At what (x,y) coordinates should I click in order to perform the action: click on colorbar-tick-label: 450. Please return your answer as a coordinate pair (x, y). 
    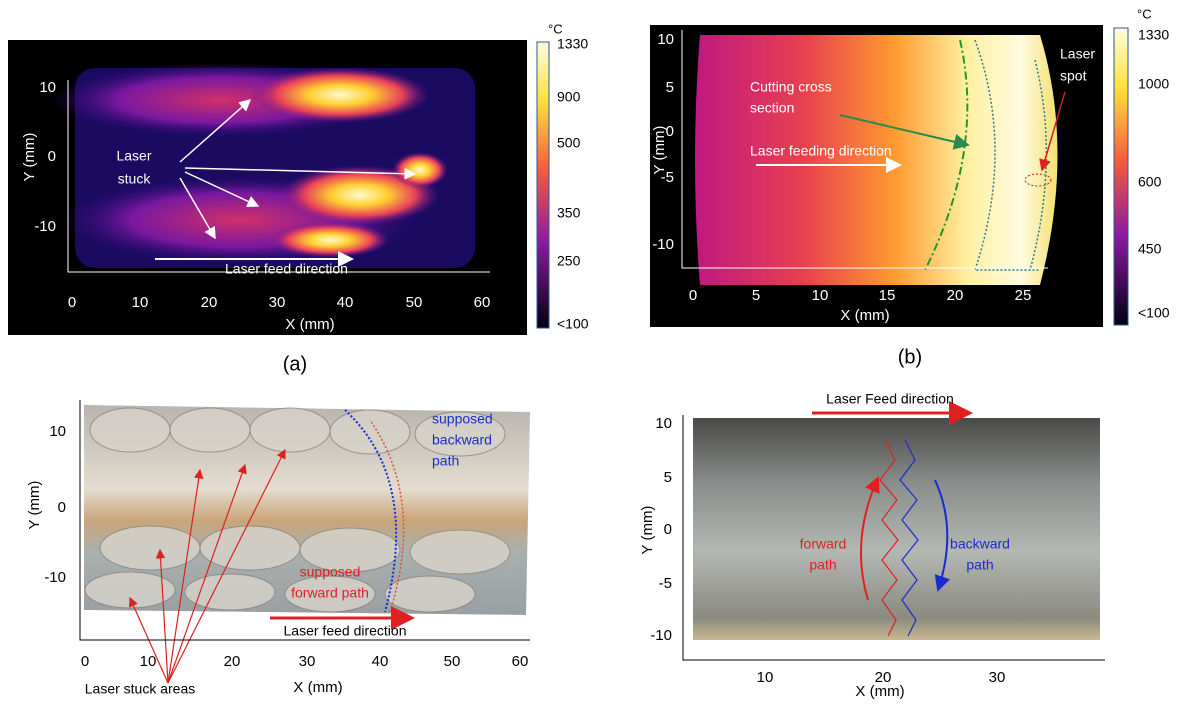
    Looking at the image, I should click on (1150, 249).